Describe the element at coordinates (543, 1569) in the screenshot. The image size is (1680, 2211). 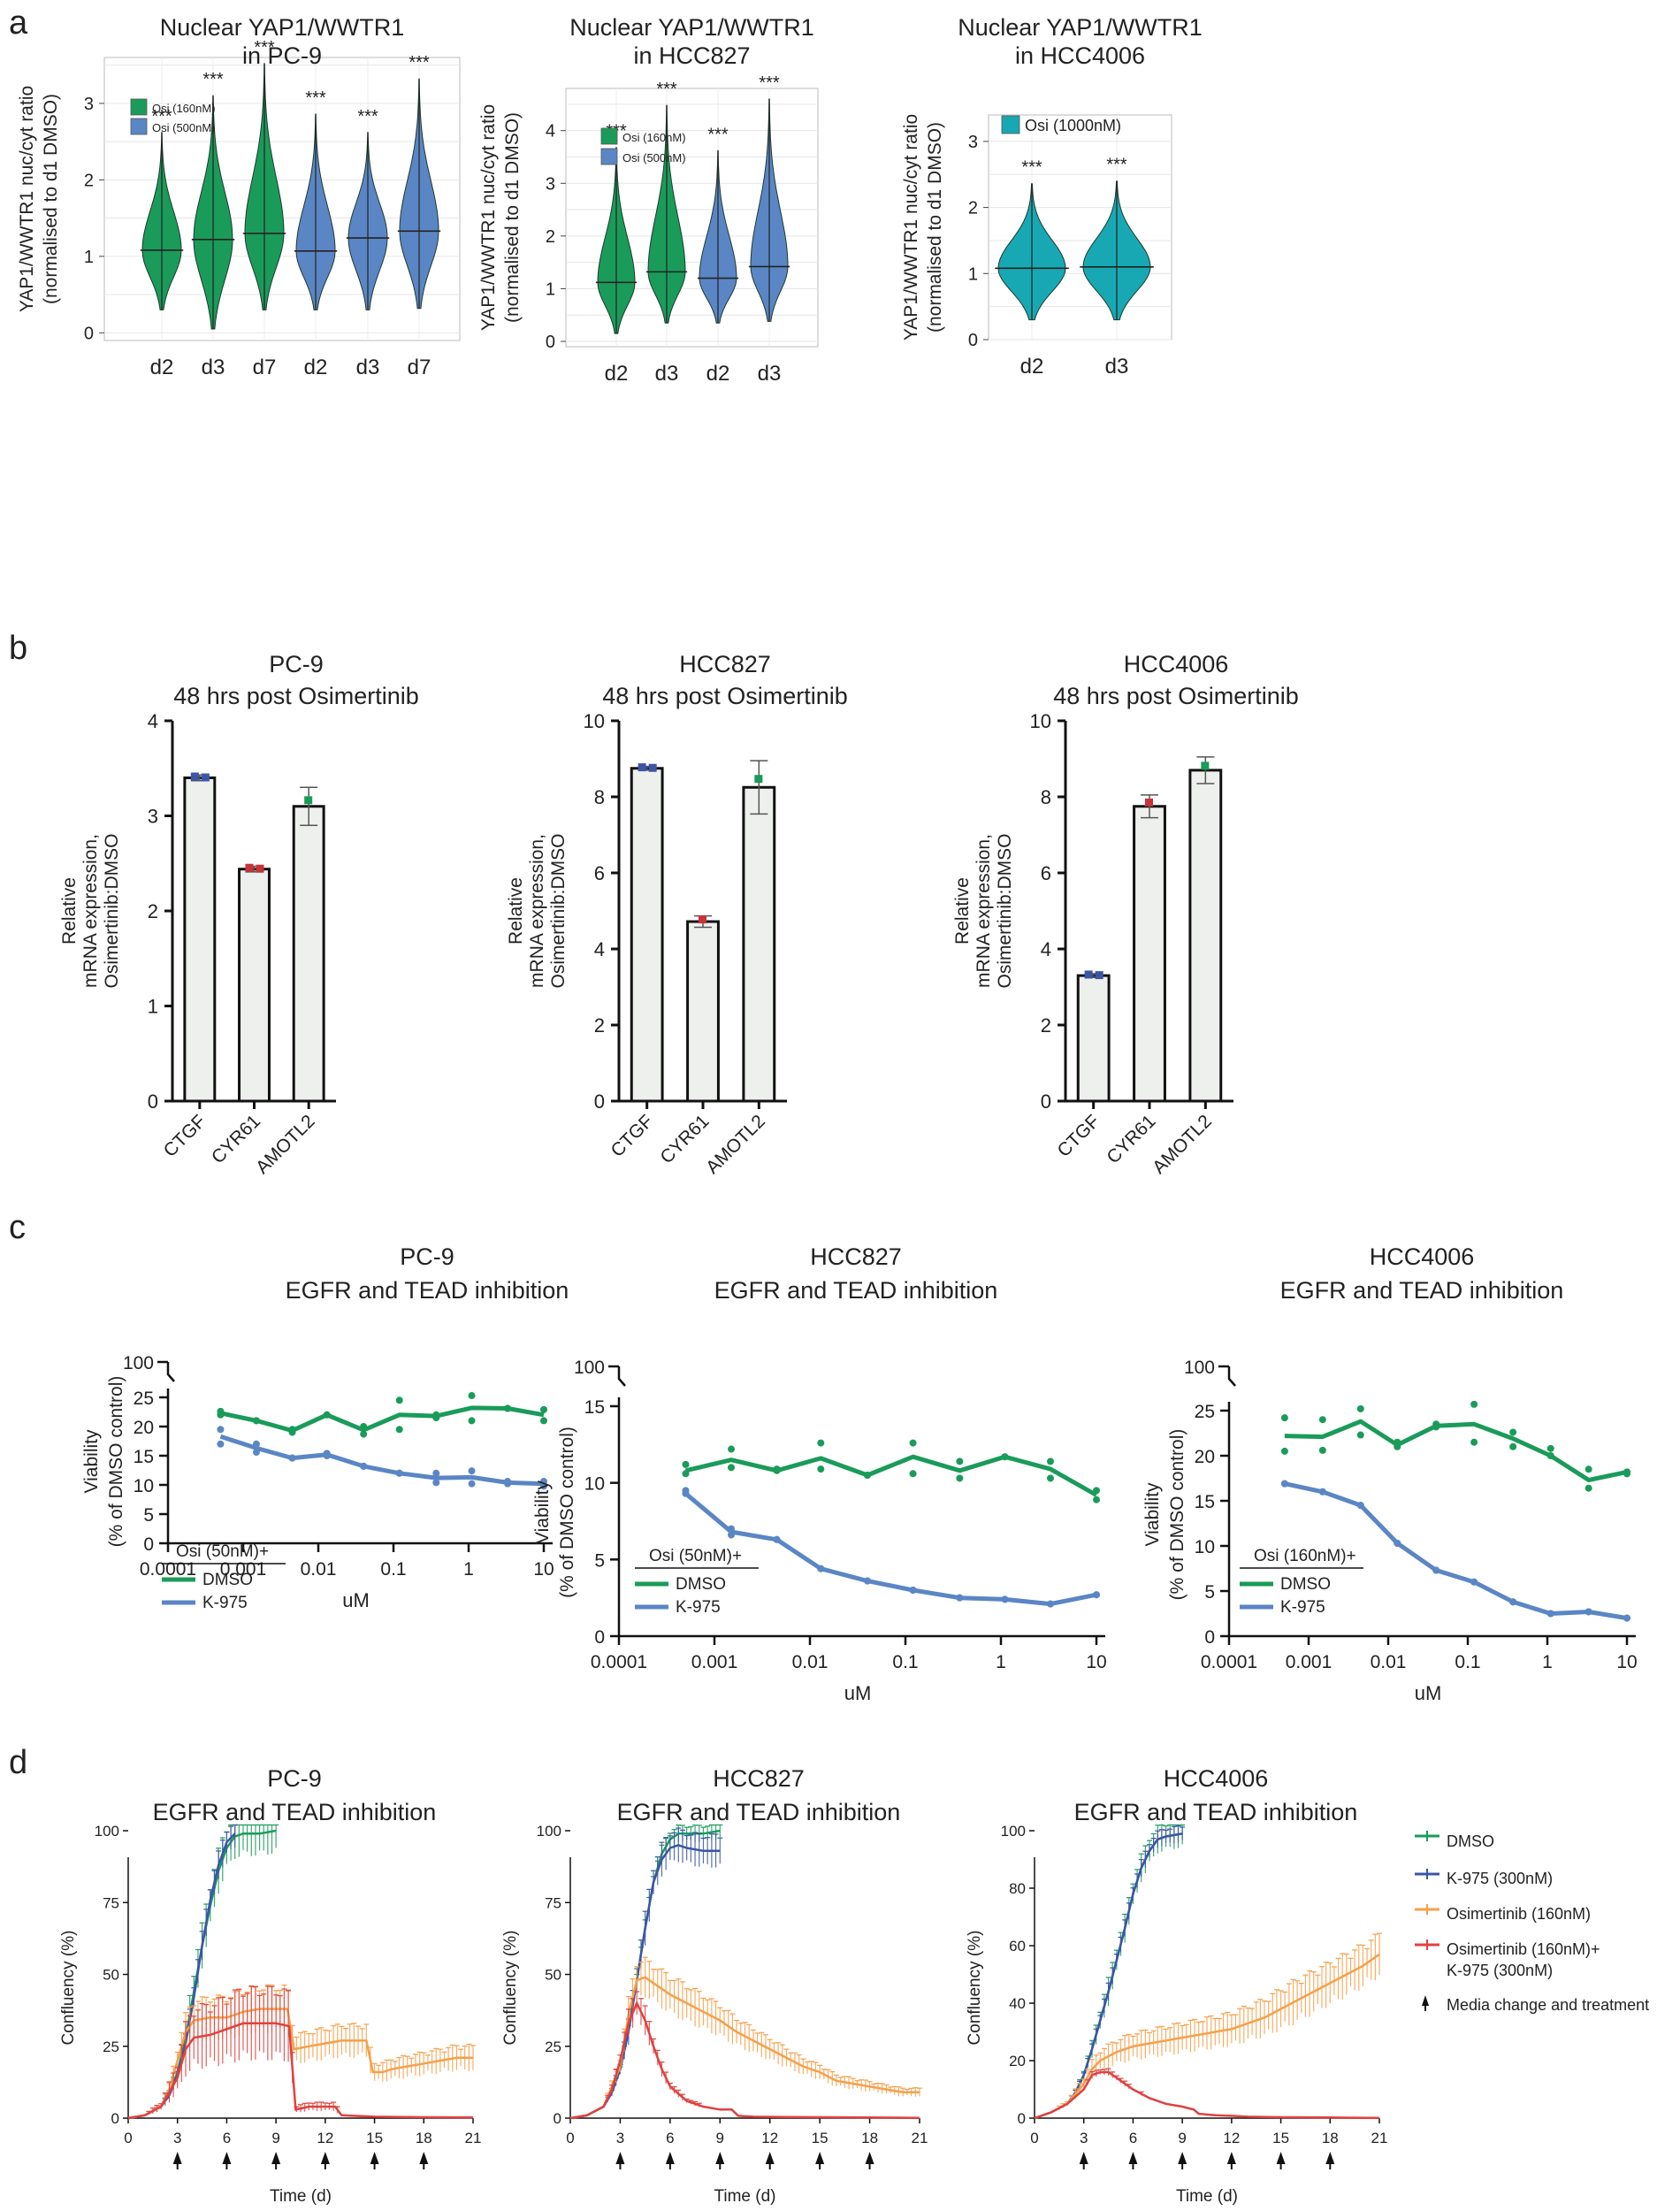
I see `x-tick-label: 10` at that location.